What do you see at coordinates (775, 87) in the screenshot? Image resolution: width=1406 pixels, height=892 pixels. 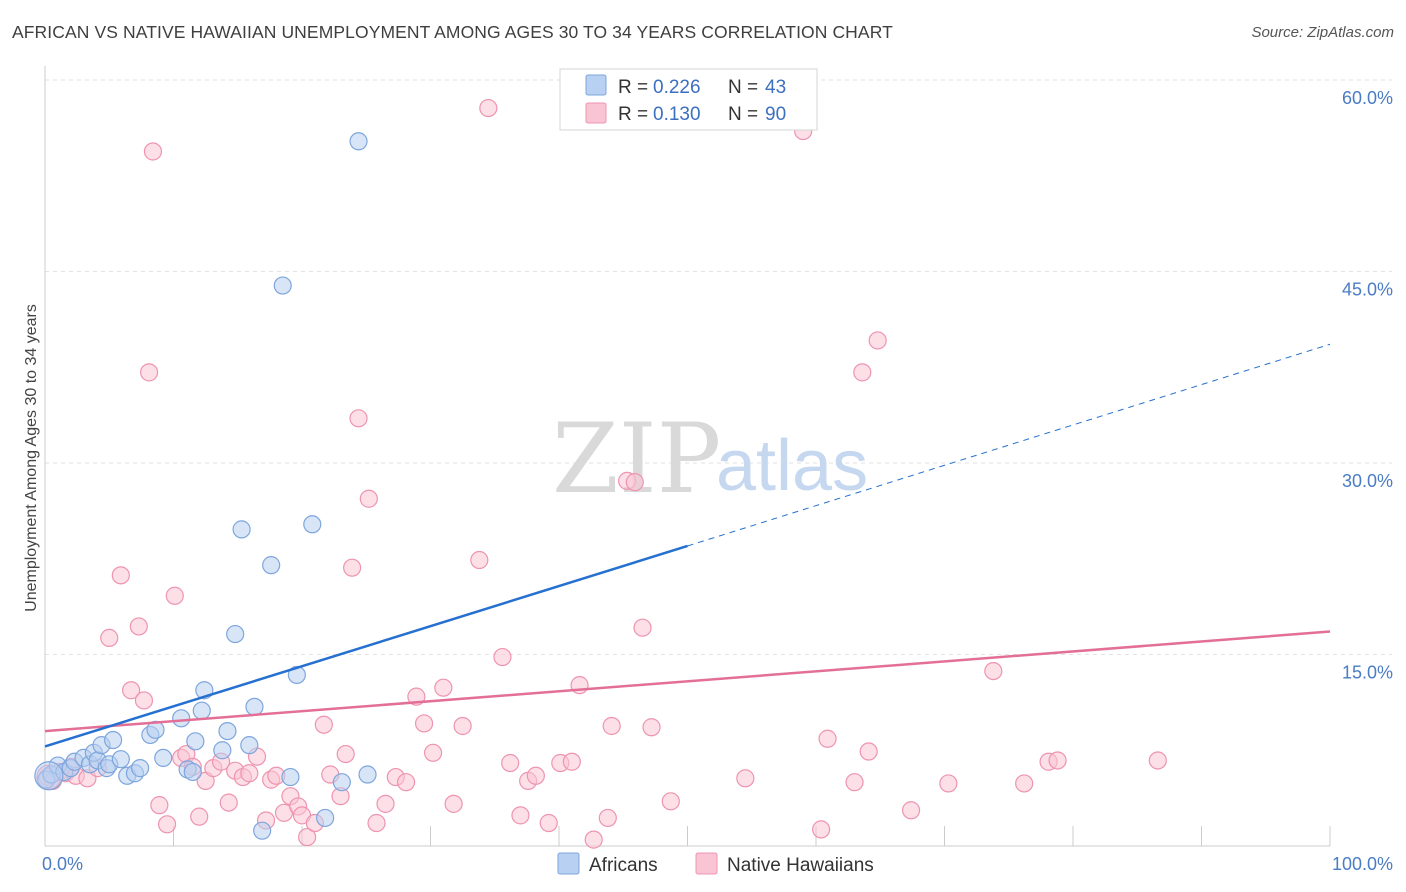 I see `africans-n-value: 43` at bounding box center [775, 87].